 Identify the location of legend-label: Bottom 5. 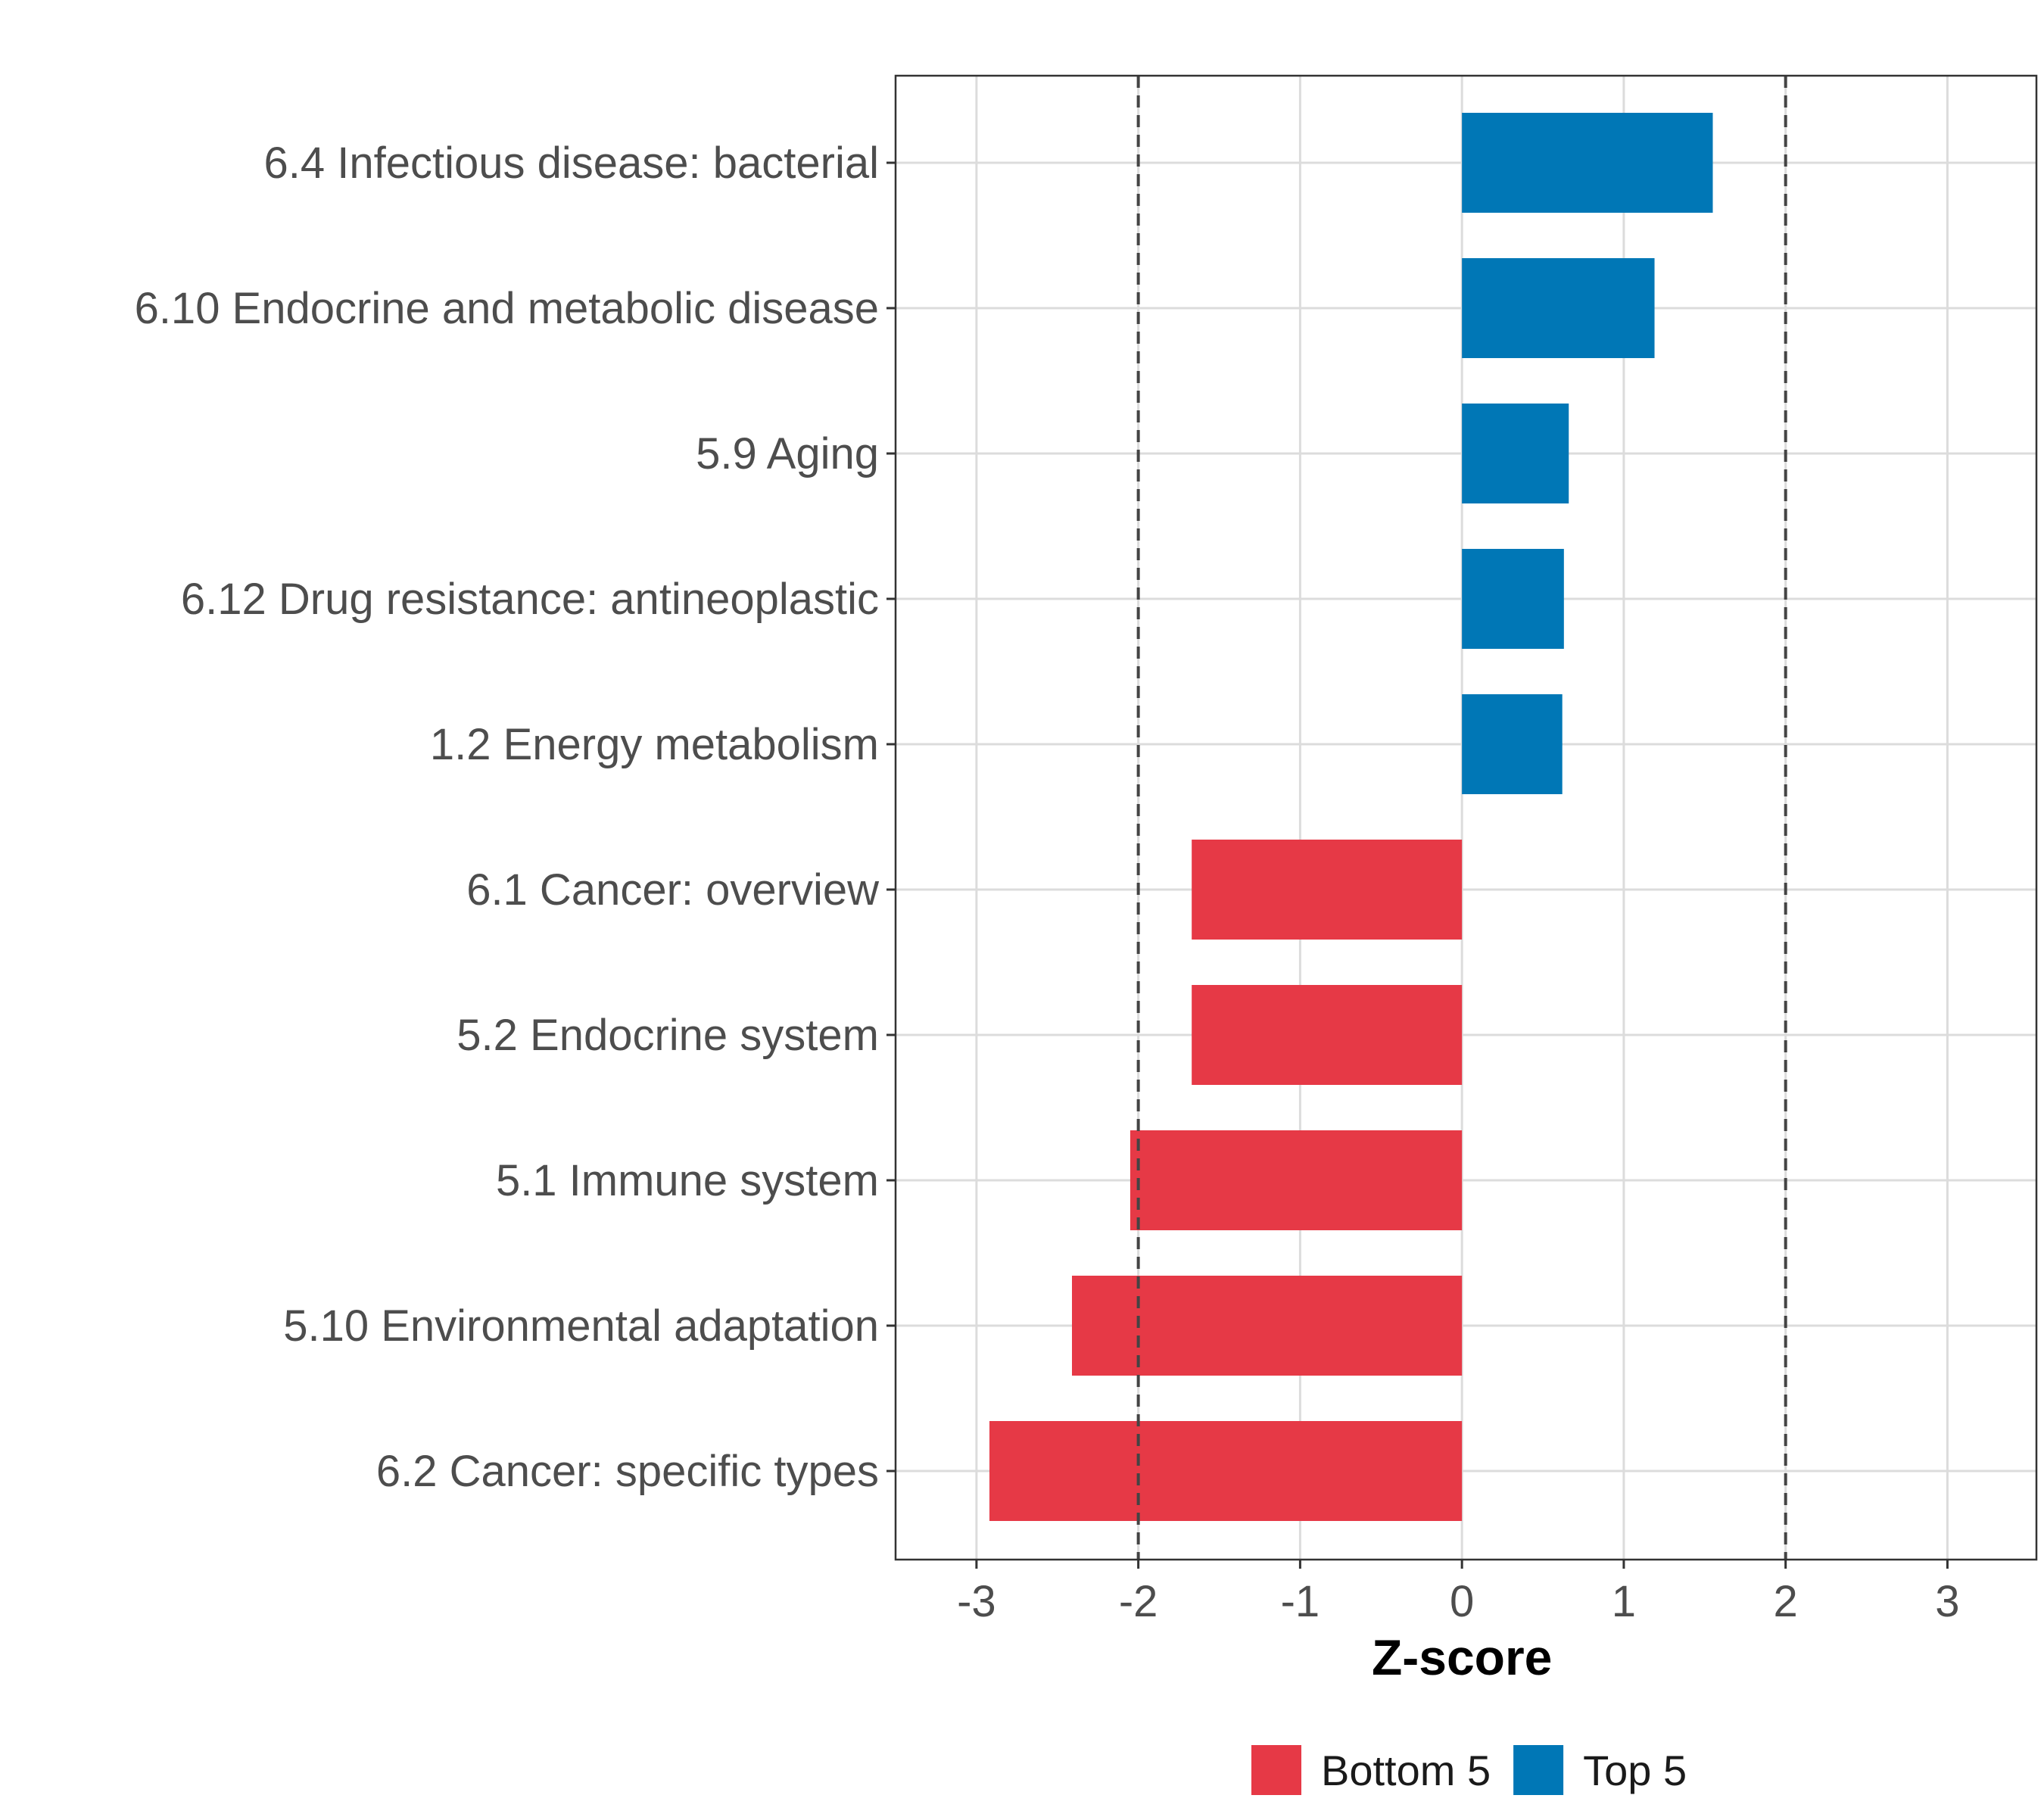
(1406, 1771).